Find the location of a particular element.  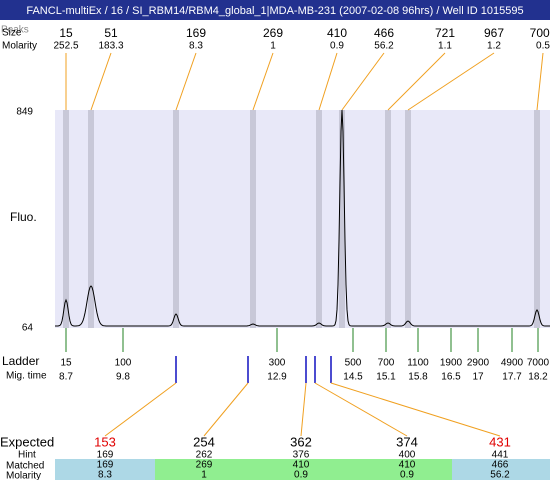

matched-molarity: 56.2 is located at coordinates (500, 475).